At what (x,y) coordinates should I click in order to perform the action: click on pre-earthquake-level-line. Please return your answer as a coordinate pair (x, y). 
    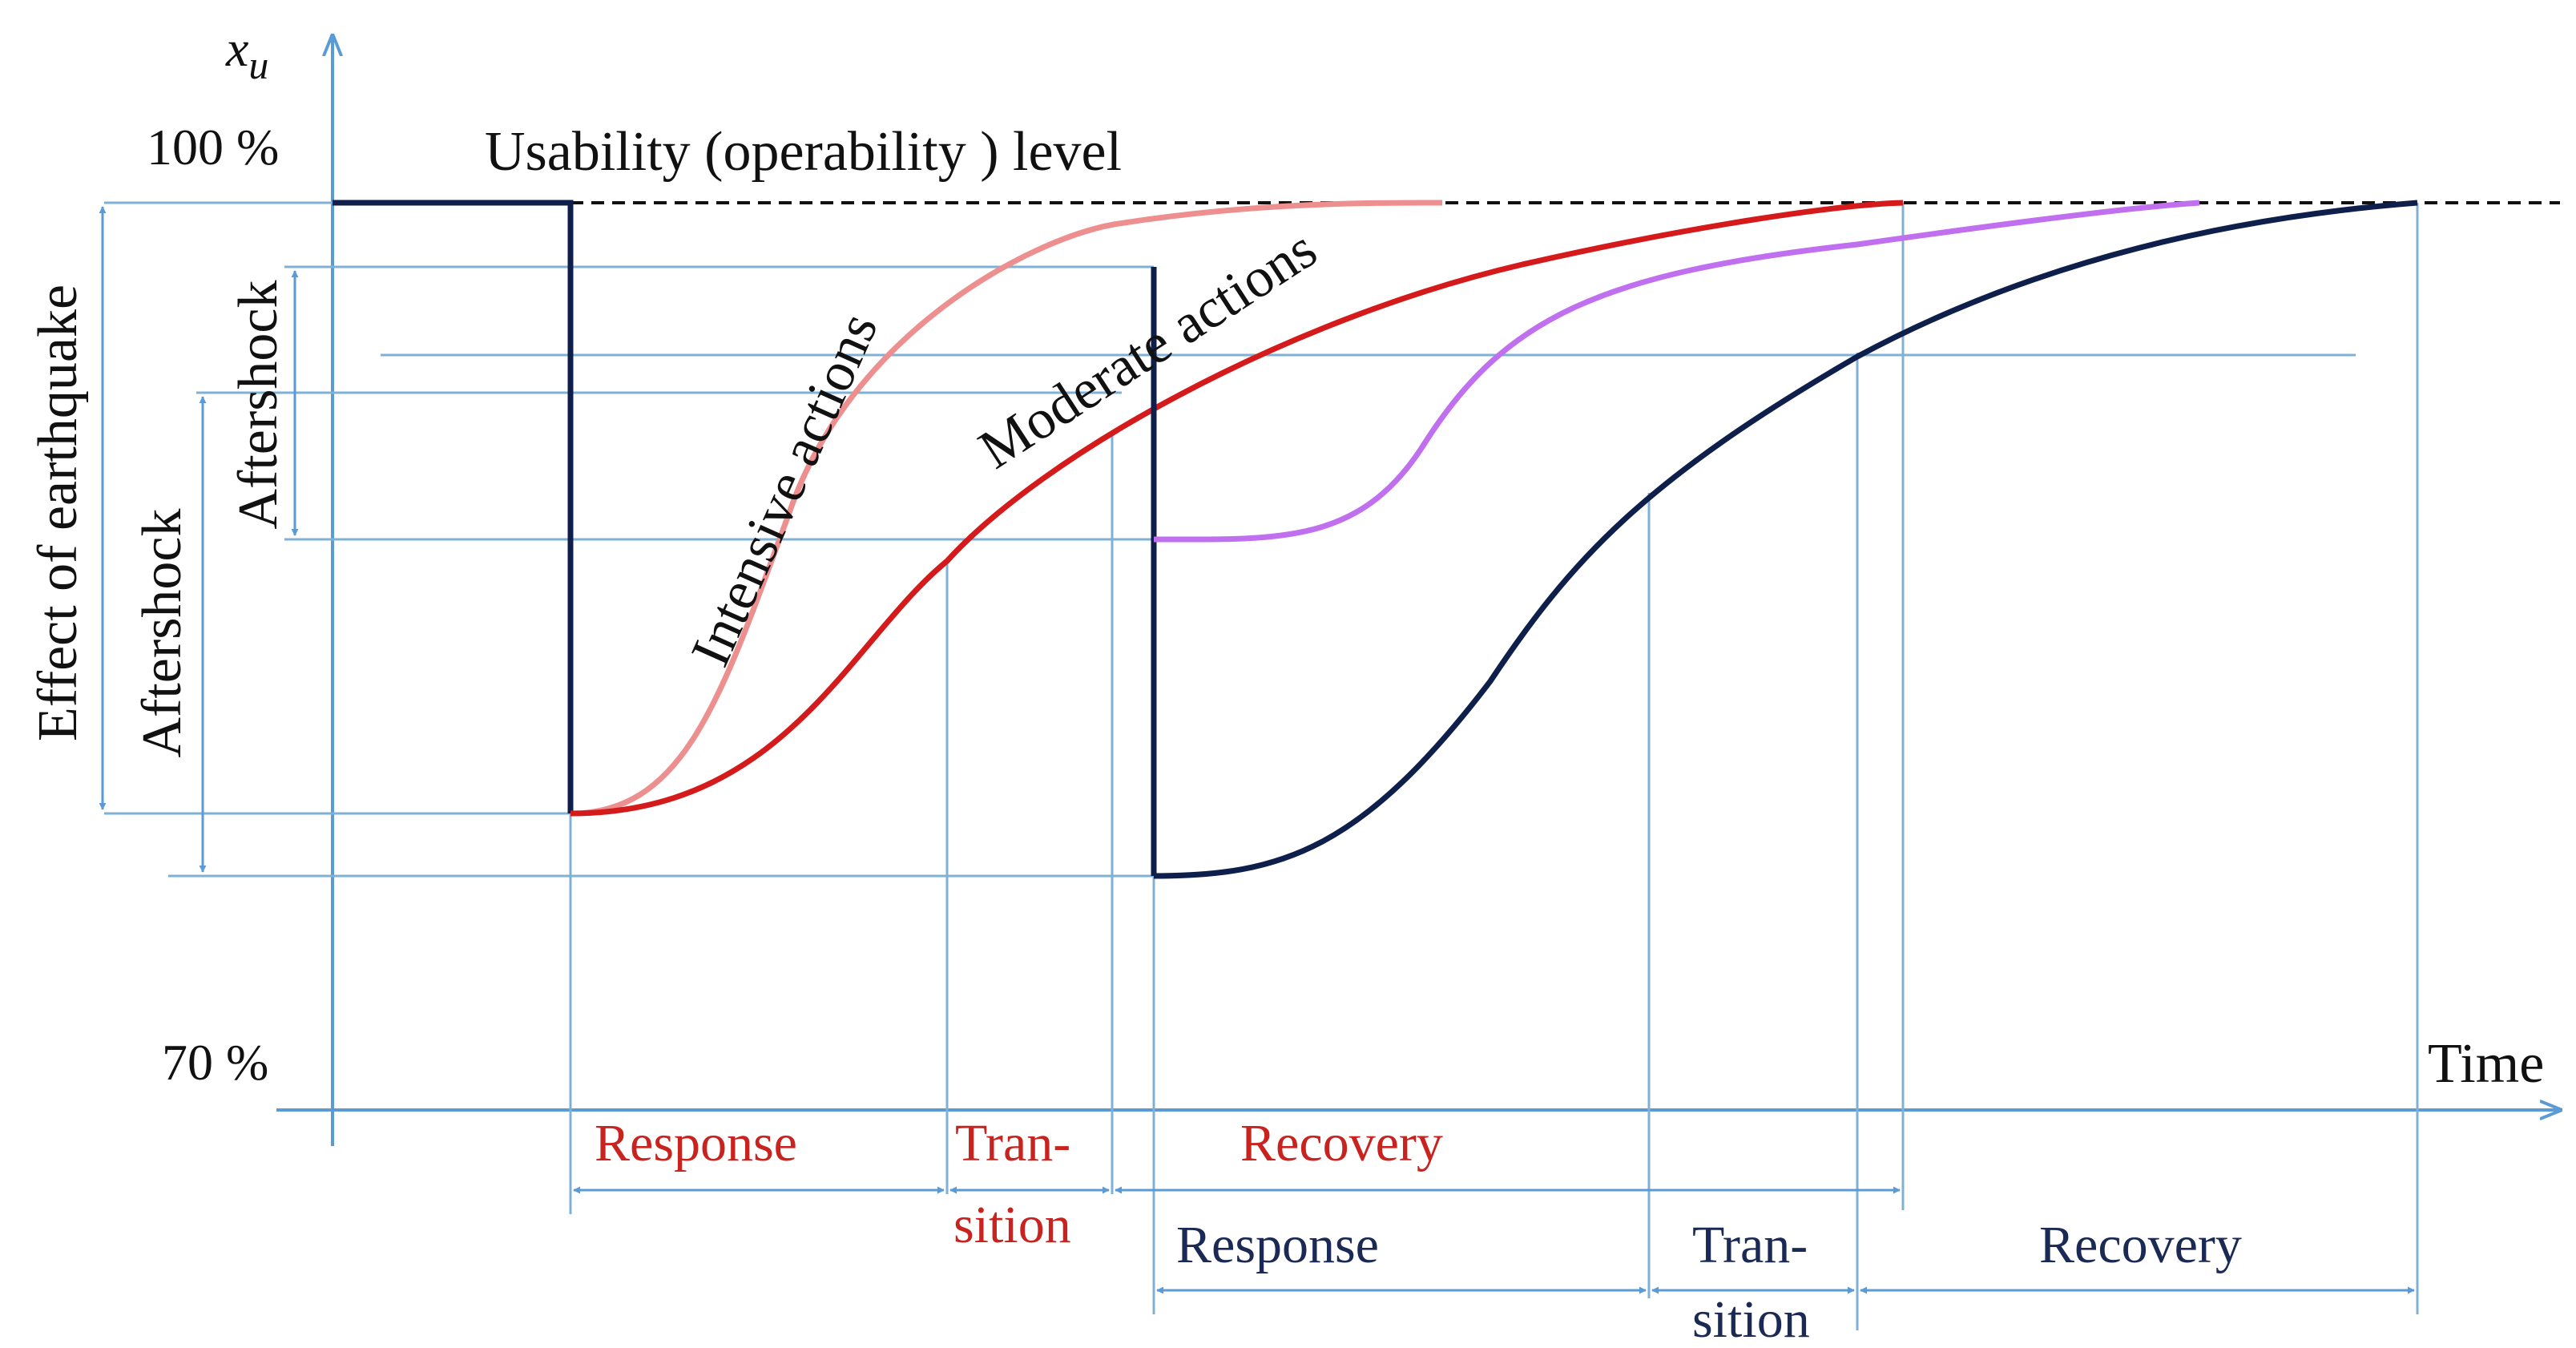
    Looking at the image, I should click on (453, 507).